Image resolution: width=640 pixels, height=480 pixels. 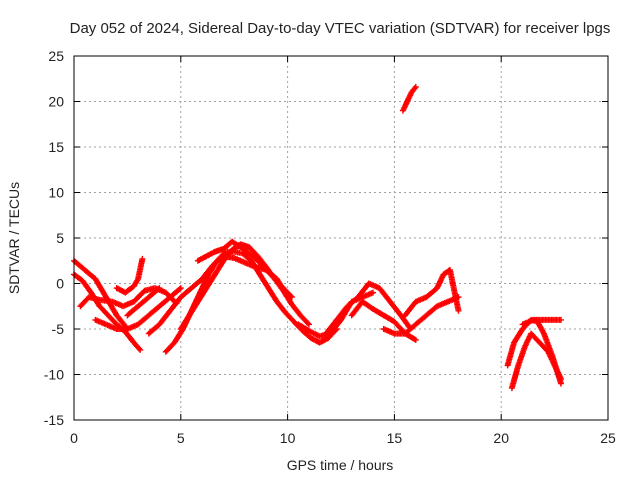 What do you see at coordinates (340, 465) in the screenshot?
I see `x-axis-label: GPS time / hours` at bounding box center [340, 465].